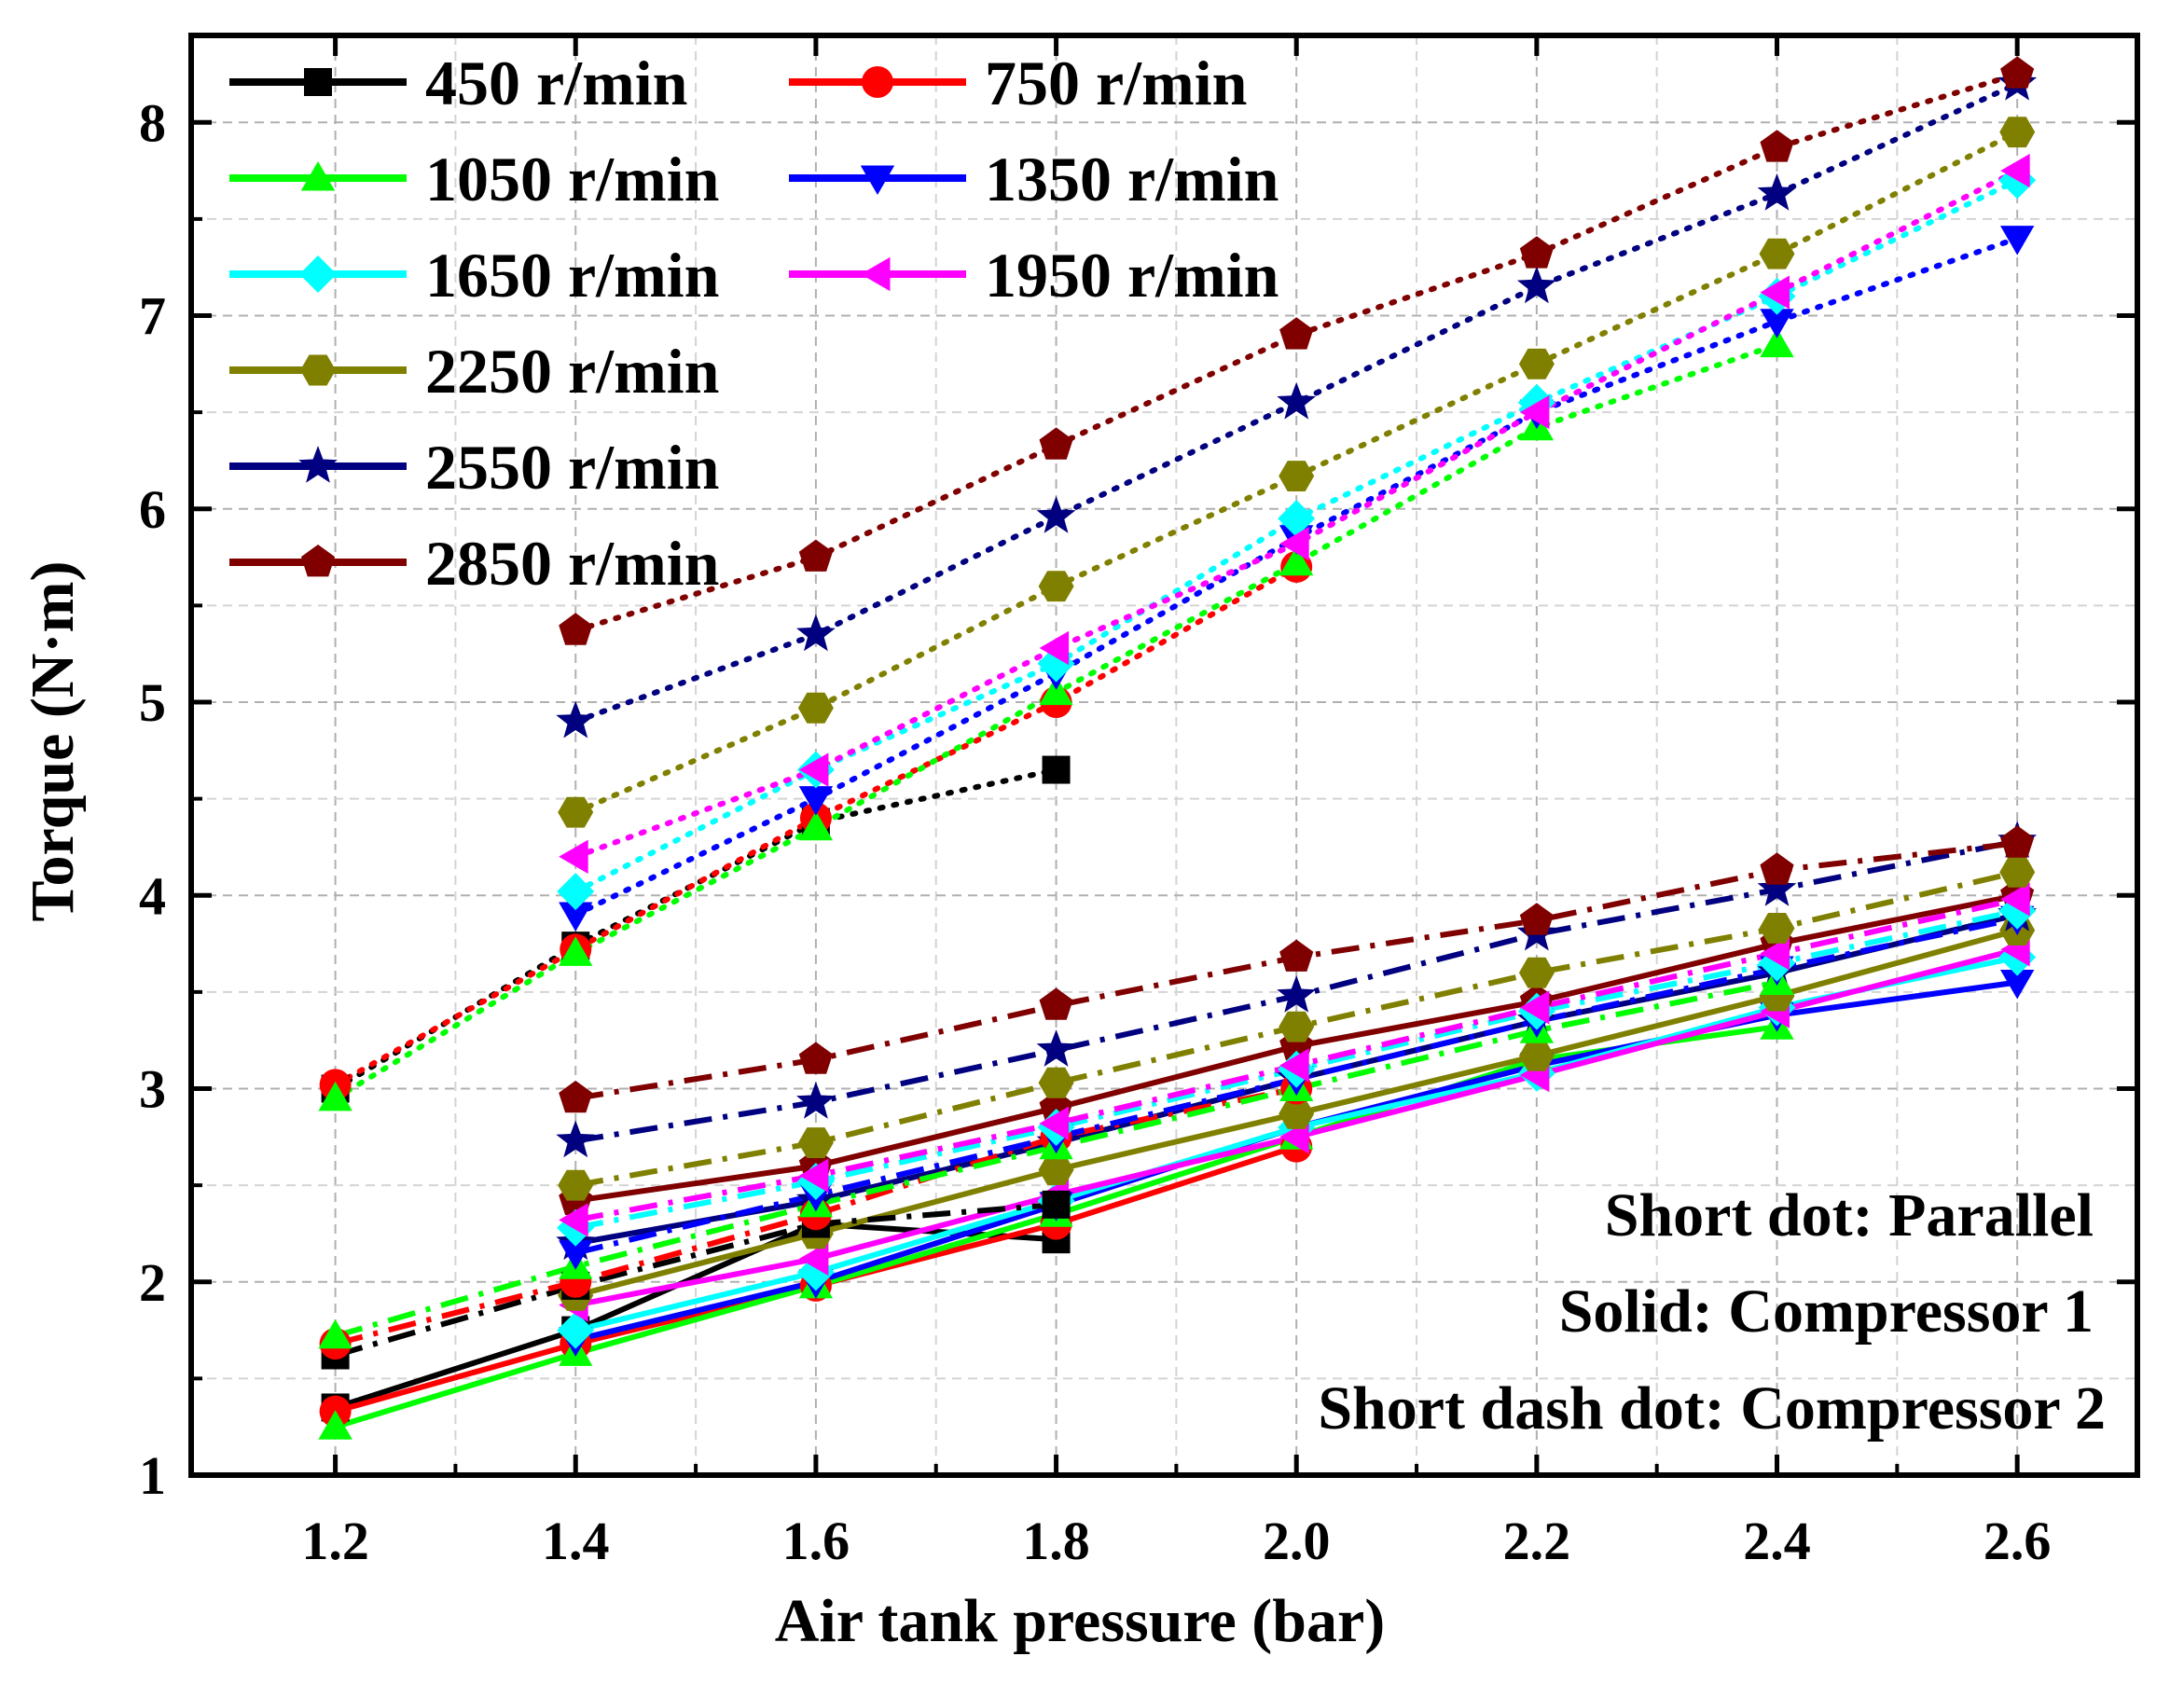 The width and height of the screenshot is (2184, 1684). Describe the element at coordinates (1826, 1311) in the screenshot. I see `annotation-compressor-1: Solid: Compressor 1` at that location.